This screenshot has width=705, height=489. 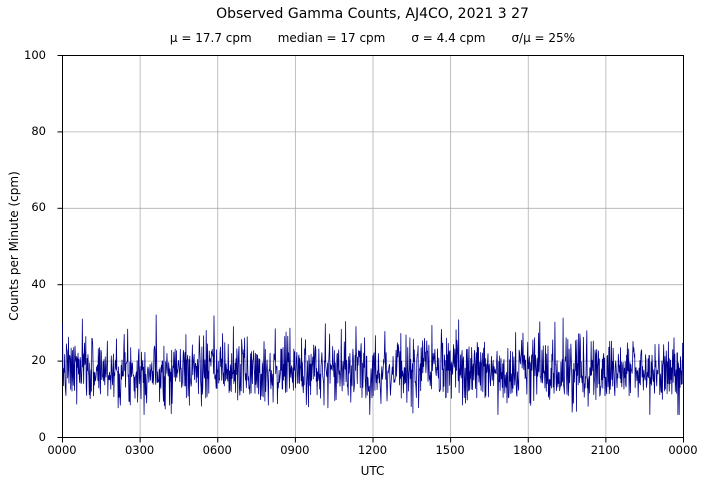 I want to click on y-tick-label: 0, so click(x=42, y=436).